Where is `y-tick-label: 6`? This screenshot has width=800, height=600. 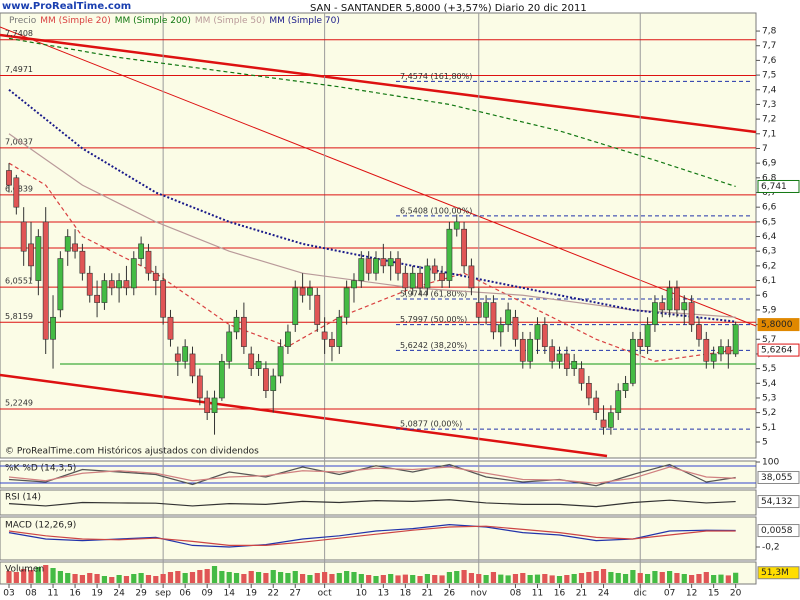
y-tick-label: 6 is located at coordinates (765, 296).